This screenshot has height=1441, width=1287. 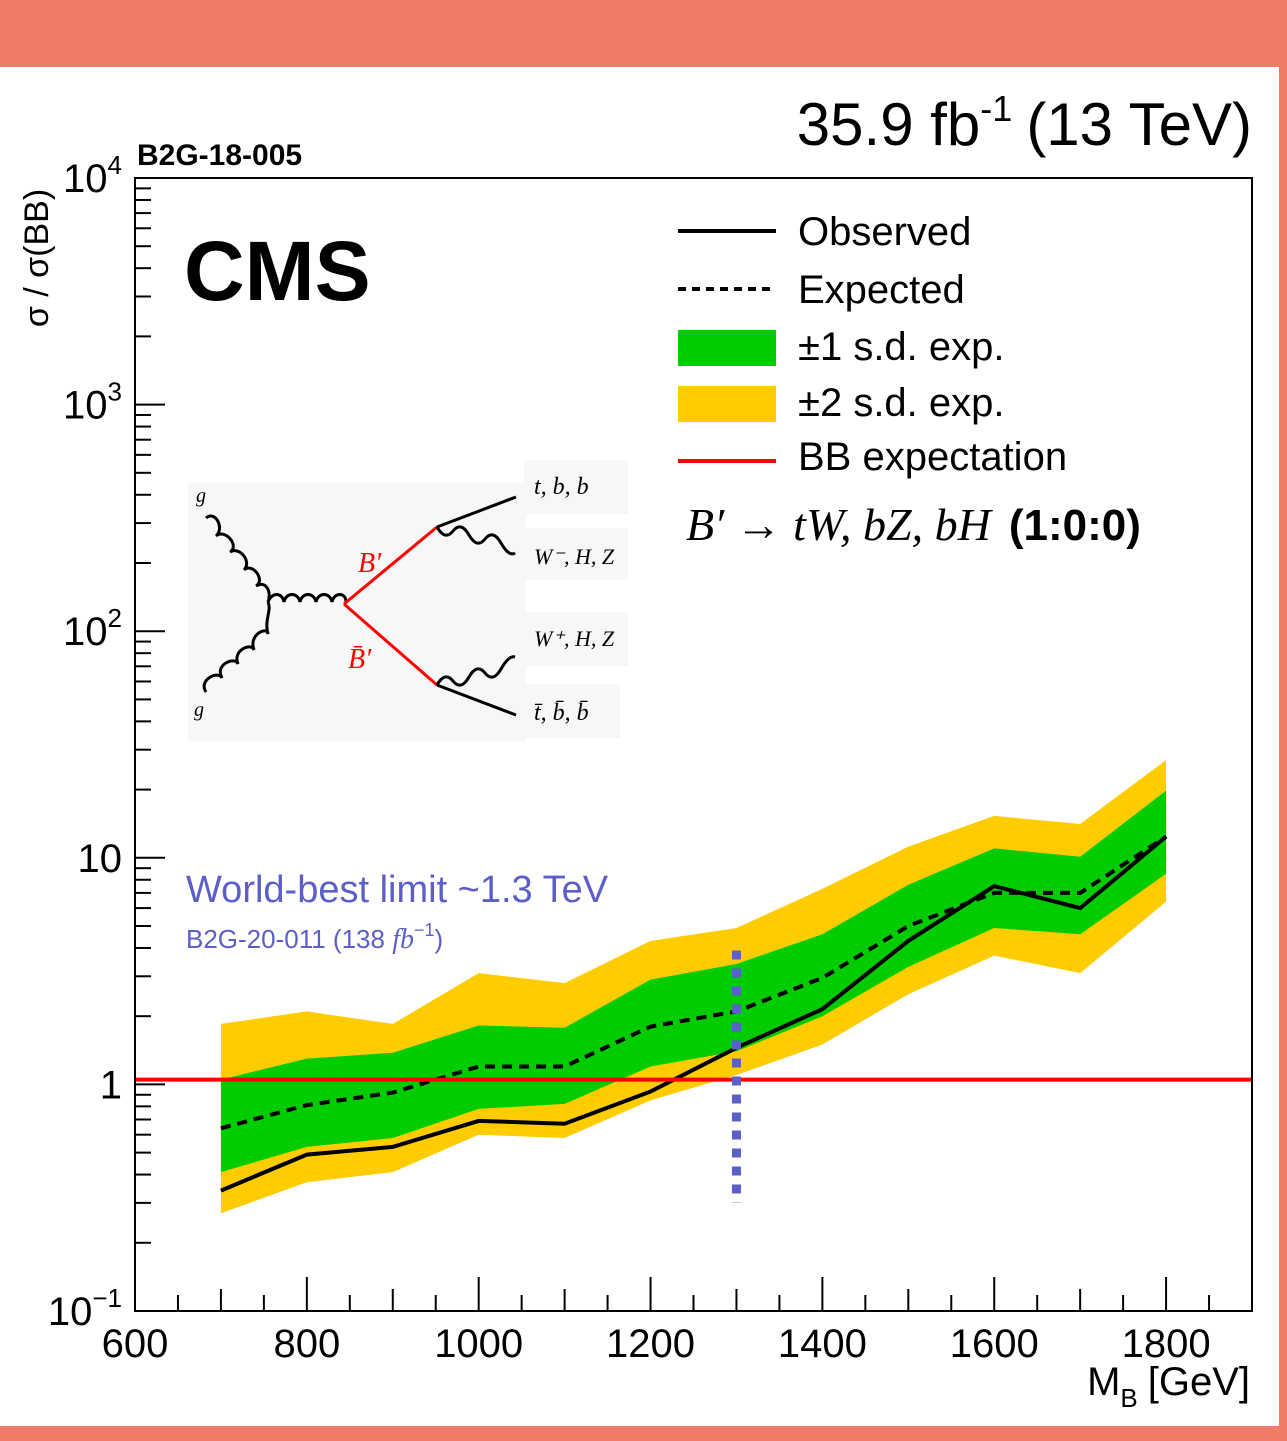 I want to click on x-tick-label: 1000, so click(x=478, y=1344).